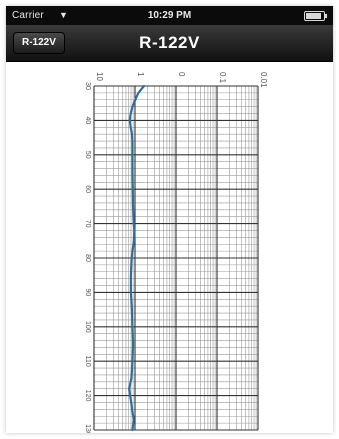  Describe the element at coordinates (87, 293) in the screenshot. I see `depth-label: 90` at that location.